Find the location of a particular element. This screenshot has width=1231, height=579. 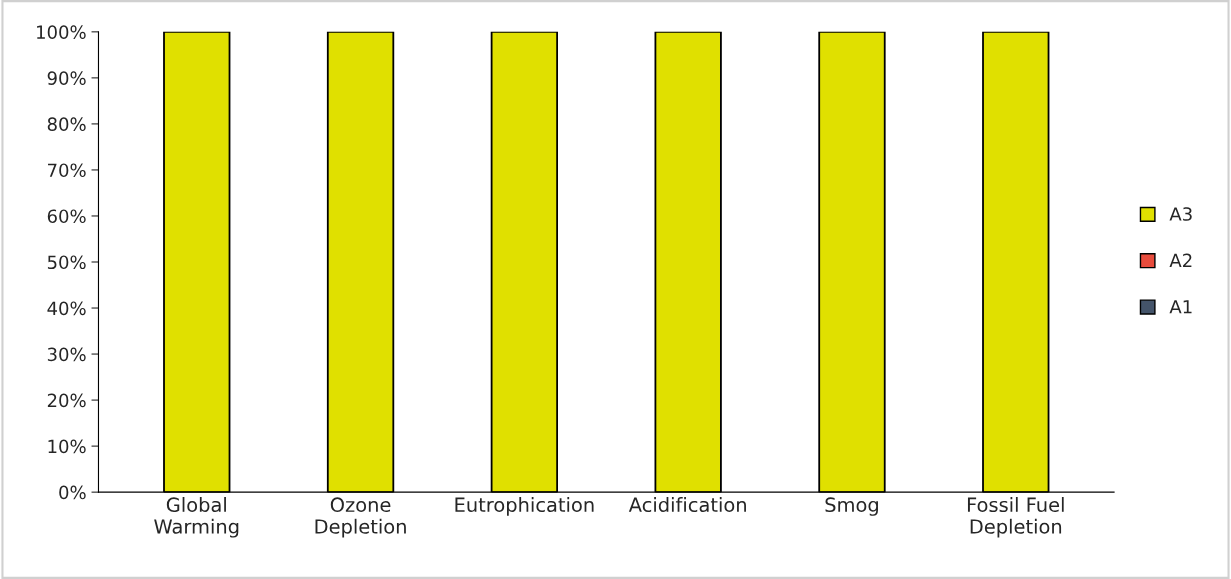

x-tick-label: Fossil Fuel Depletion is located at coordinates (1015, 517).